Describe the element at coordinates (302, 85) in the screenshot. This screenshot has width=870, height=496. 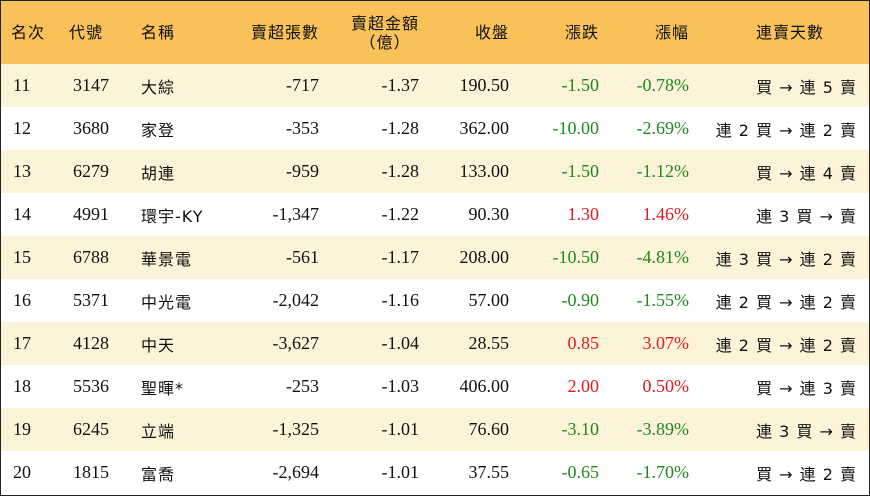
I see `cell-net-sell-lots: -717` at that location.